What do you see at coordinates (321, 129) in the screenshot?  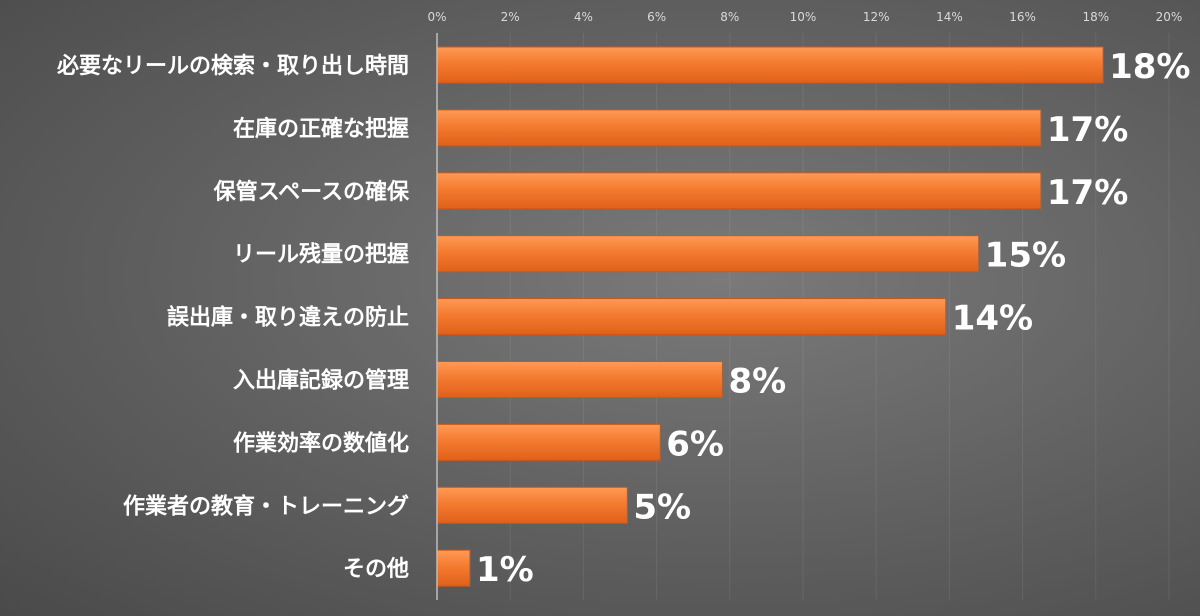 I see `category-label: 在庫の正確な把握` at bounding box center [321, 129].